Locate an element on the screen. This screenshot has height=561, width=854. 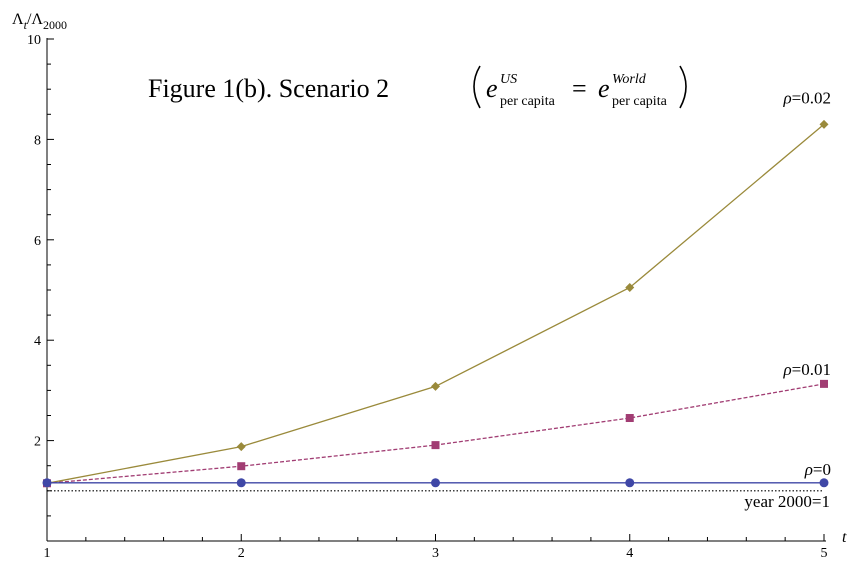
y-tick-label: 4 is located at coordinates (37, 341).